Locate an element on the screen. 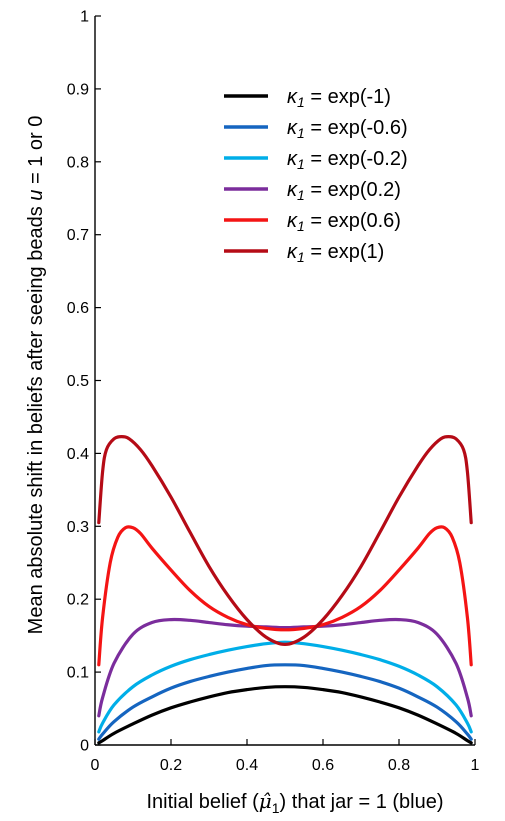  x-axis-title-suffix: ) that jar = 1 (blue) is located at coordinates (362, 802).